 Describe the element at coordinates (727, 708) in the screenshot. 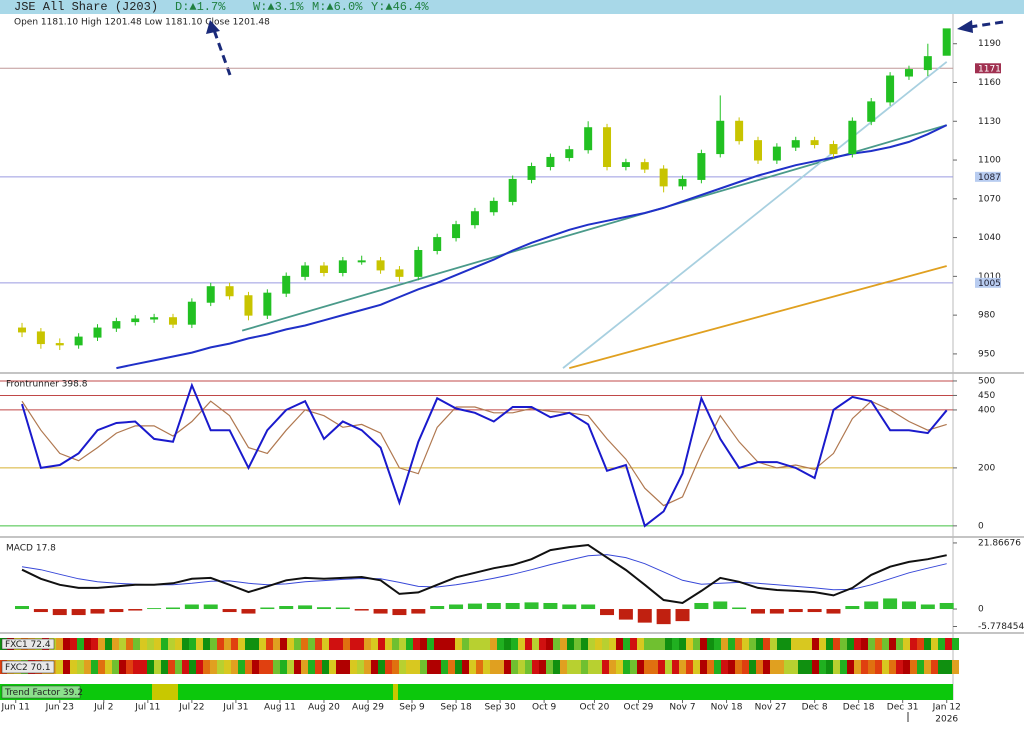

I see `x-tick-label: Nov 18` at that location.